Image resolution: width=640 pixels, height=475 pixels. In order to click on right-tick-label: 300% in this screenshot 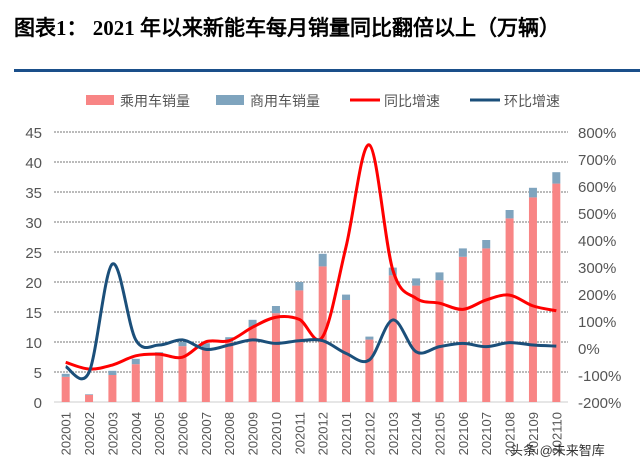, I will do `click(597, 268)`.